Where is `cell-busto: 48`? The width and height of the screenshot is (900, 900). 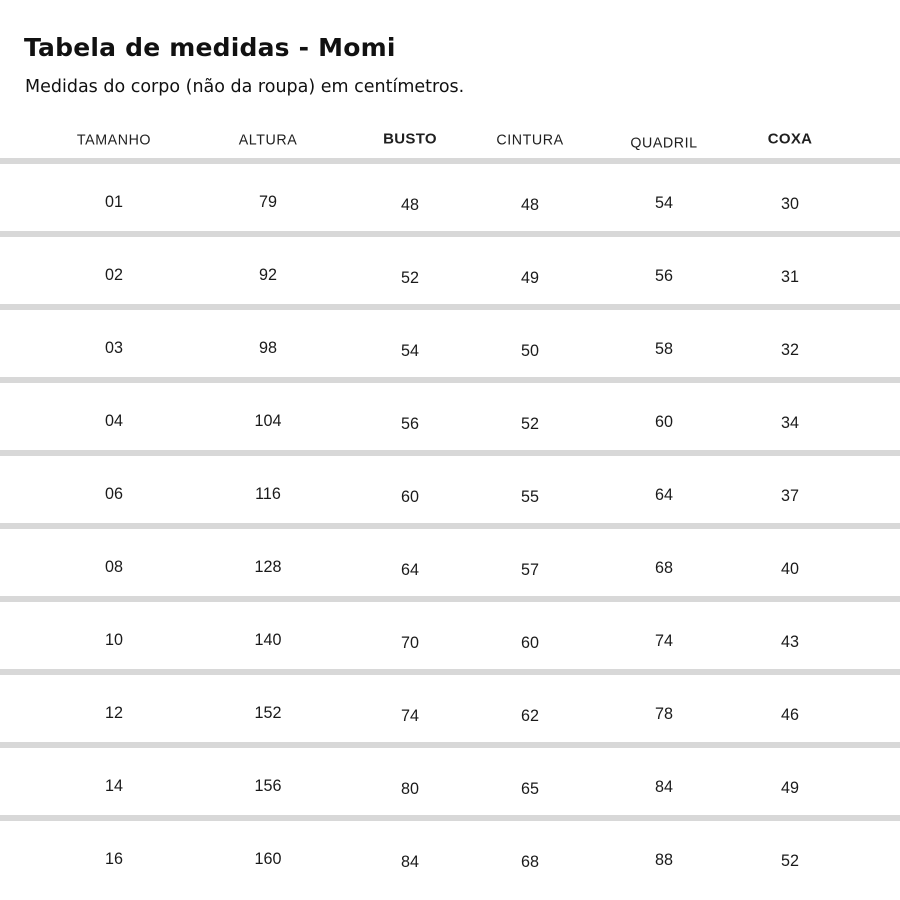
cell-busto: 48 is located at coordinates (410, 204).